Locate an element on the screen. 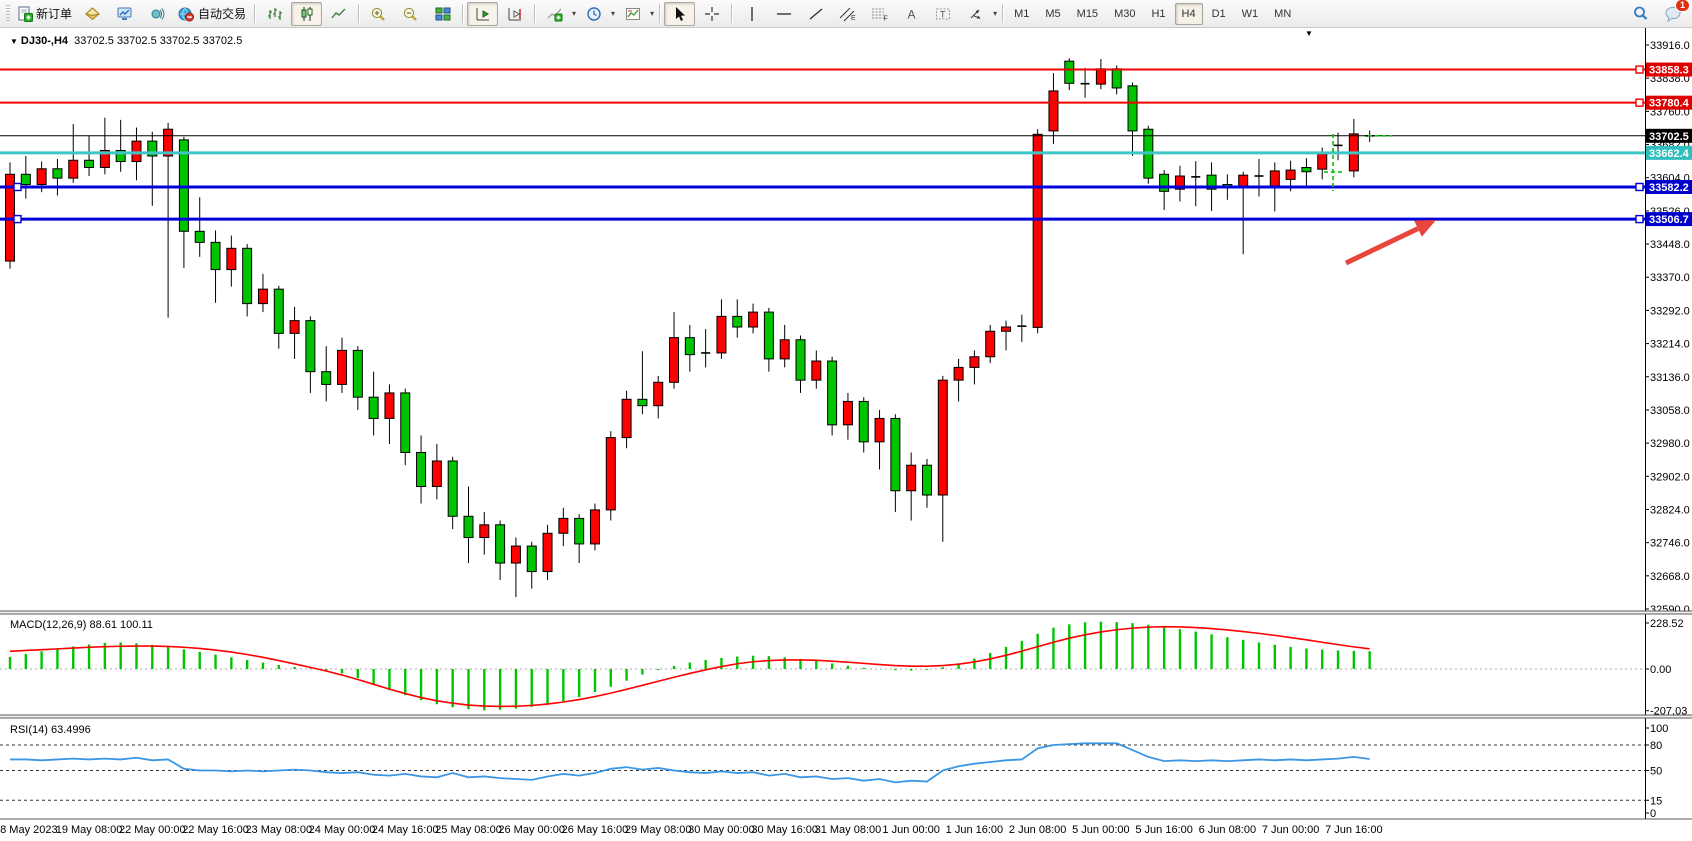 The width and height of the screenshot is (1692, 841). periods-dropdown-icon: ▾ is located at coordinates (613, 13).